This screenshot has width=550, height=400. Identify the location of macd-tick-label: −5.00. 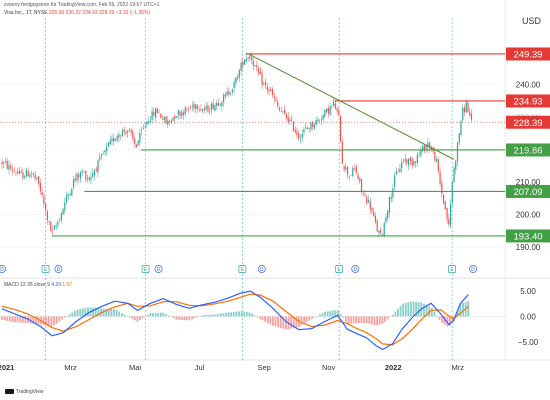
(528, 342).